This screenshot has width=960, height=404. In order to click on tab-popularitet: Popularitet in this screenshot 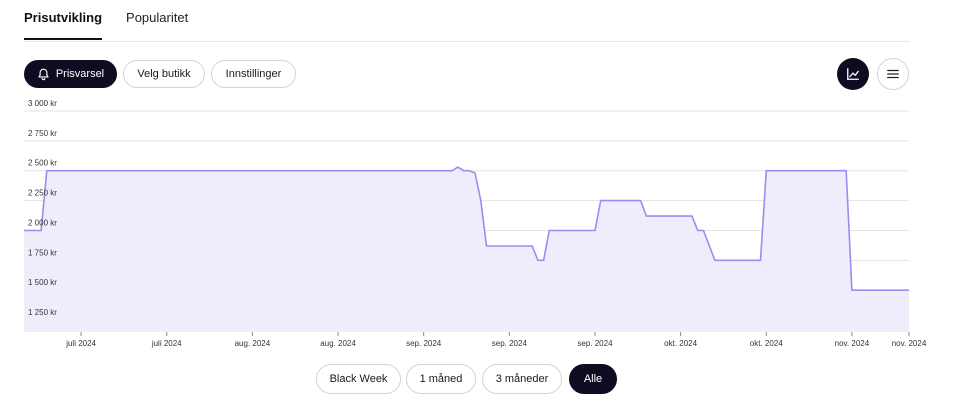, I will do `click(157, 17)`.